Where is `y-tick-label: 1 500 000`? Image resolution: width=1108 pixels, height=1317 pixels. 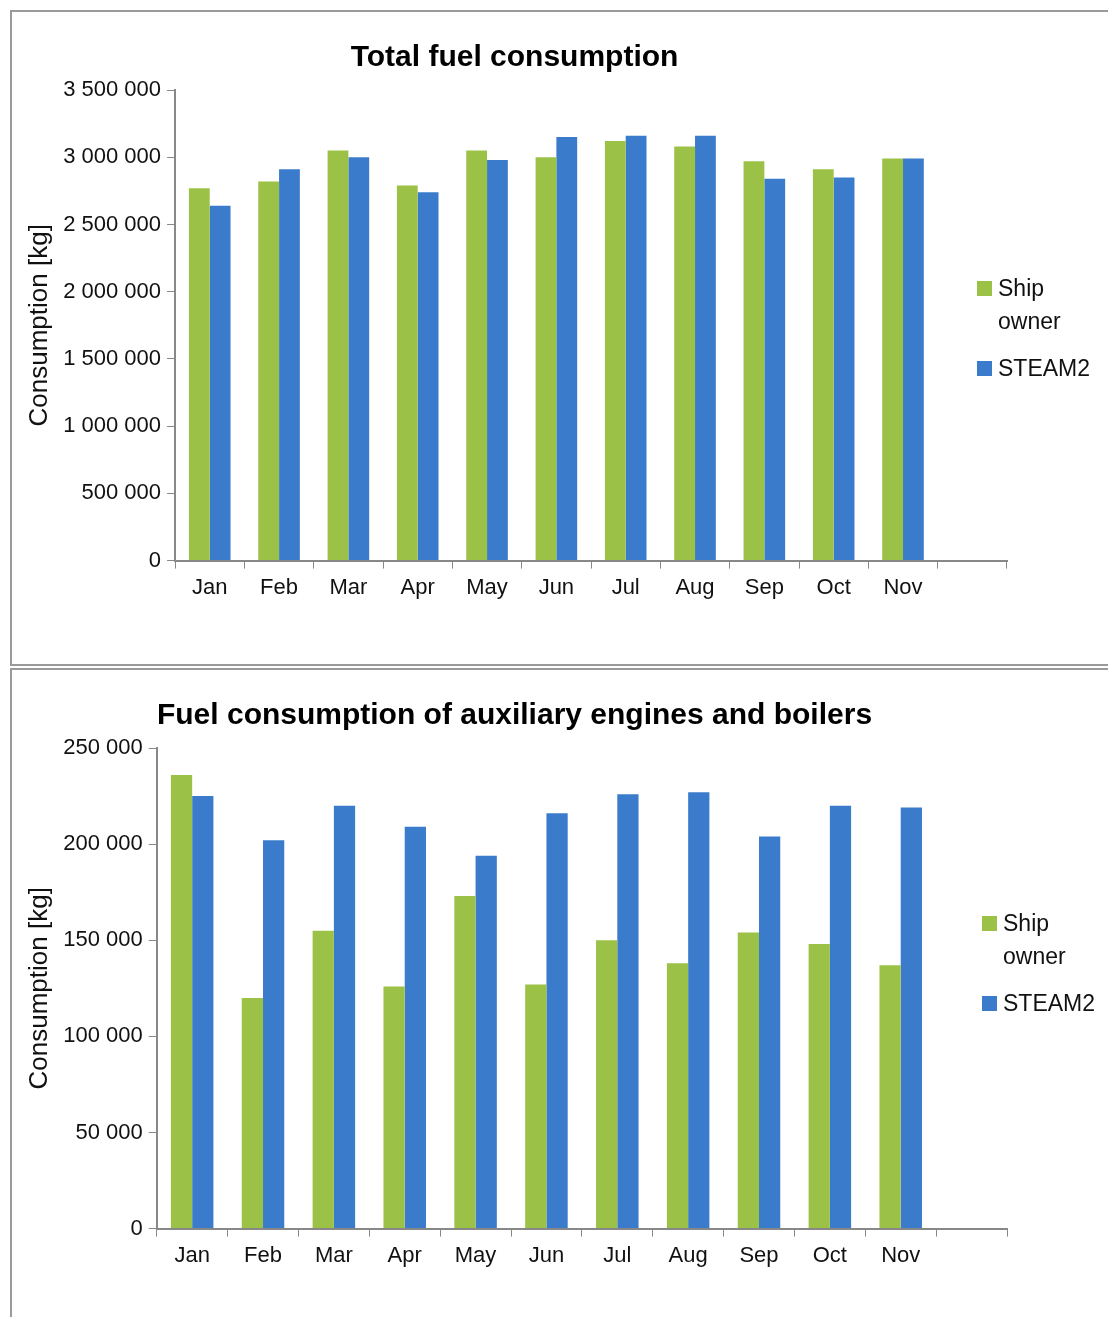 y-tick-label: 1 500 000 is located at coordinates (112, 357).